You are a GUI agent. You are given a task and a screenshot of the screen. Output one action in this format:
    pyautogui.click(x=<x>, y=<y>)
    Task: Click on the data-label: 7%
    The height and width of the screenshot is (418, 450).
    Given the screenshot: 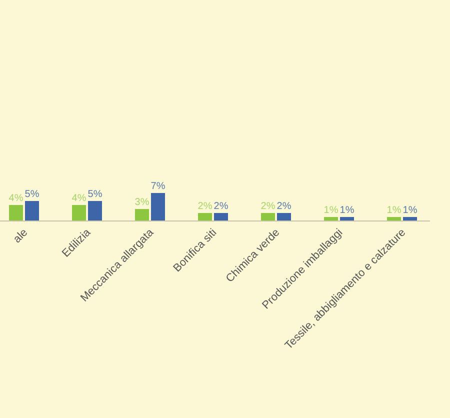 What is the action you would take?
    pyautogui.click(x=158, y=186)
    